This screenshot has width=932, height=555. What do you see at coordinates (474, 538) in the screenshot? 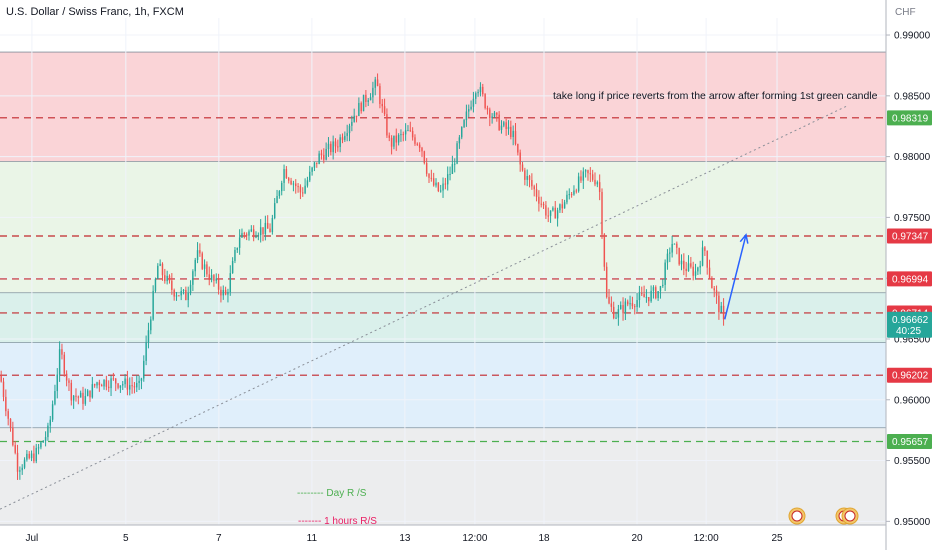
I see `time-tick-label: 12:00` at bounding box center [474, 538].